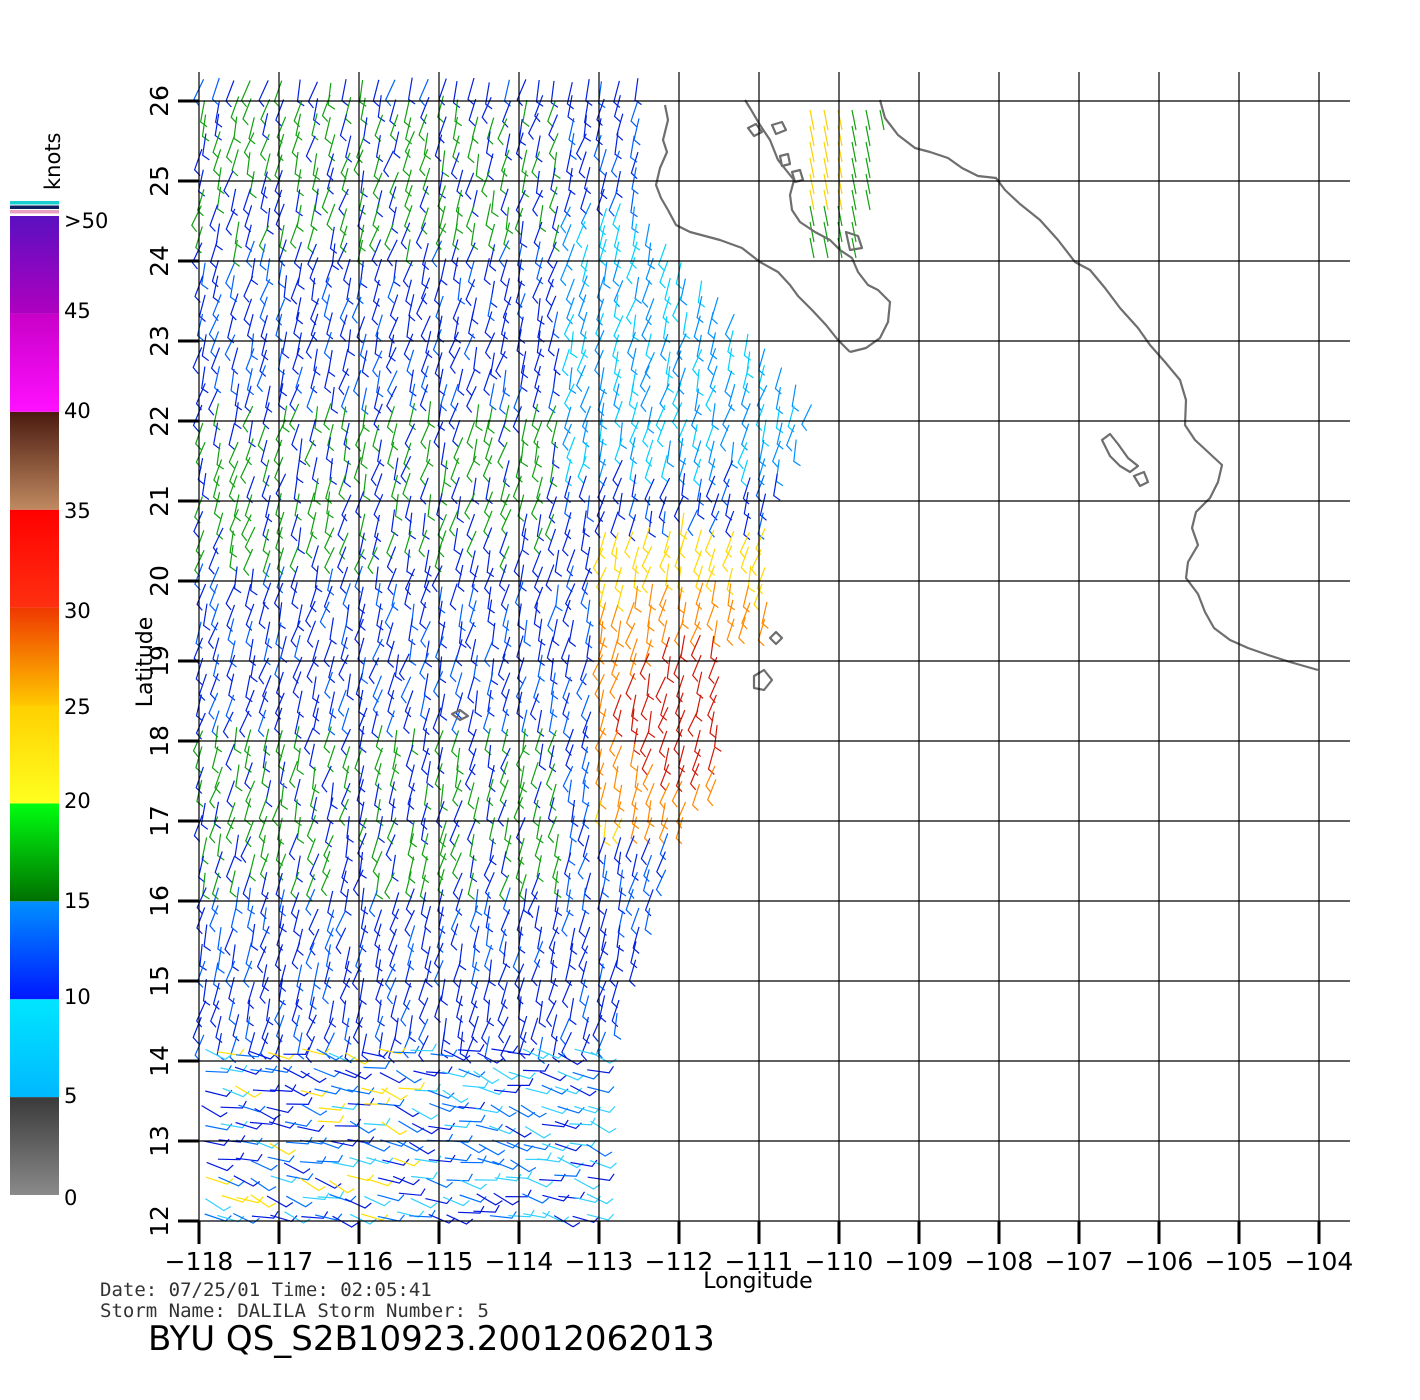 Image resolution: width=1420 pixels, height=1400 pixels. Describe the element at coordinates (199, 1261) in the screenshot. I see `lon-tick-label: −118` at that location.